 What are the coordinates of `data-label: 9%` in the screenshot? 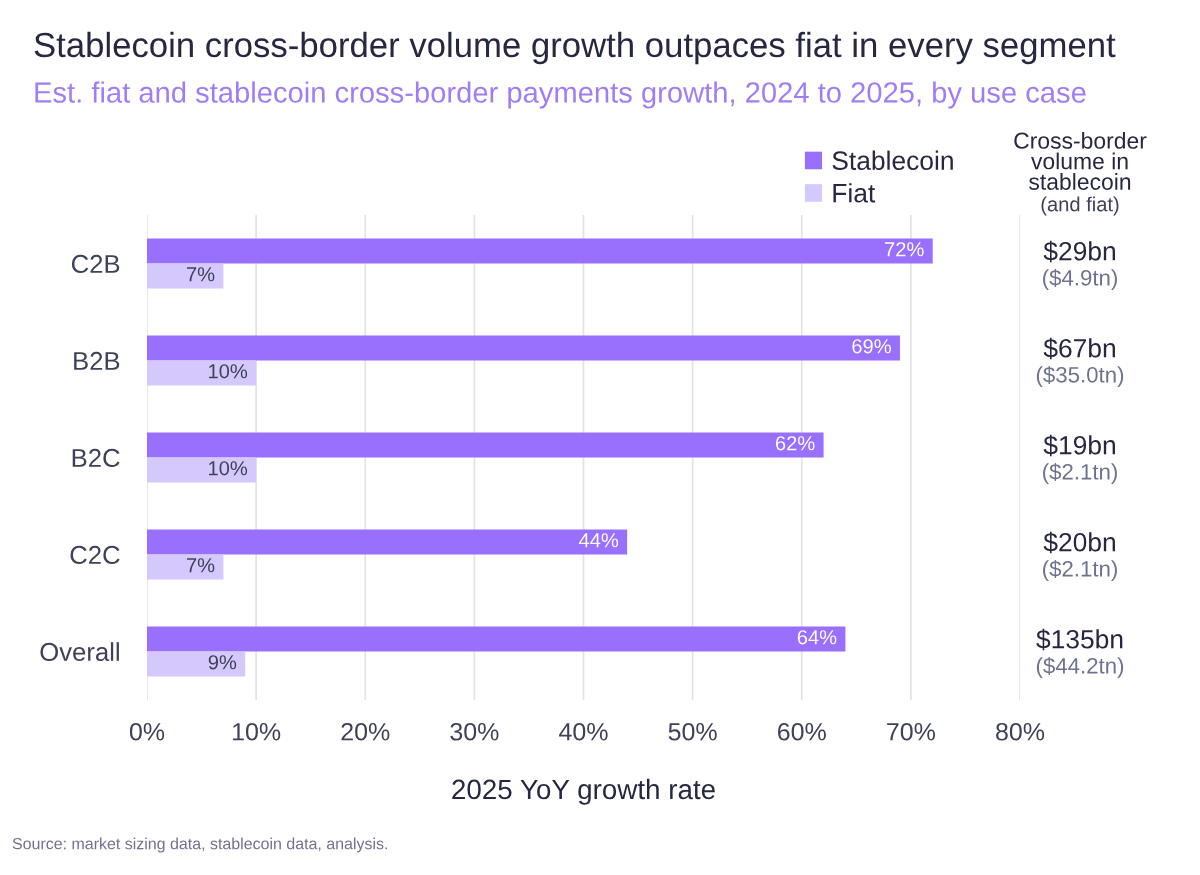 It's located at (222, 662).